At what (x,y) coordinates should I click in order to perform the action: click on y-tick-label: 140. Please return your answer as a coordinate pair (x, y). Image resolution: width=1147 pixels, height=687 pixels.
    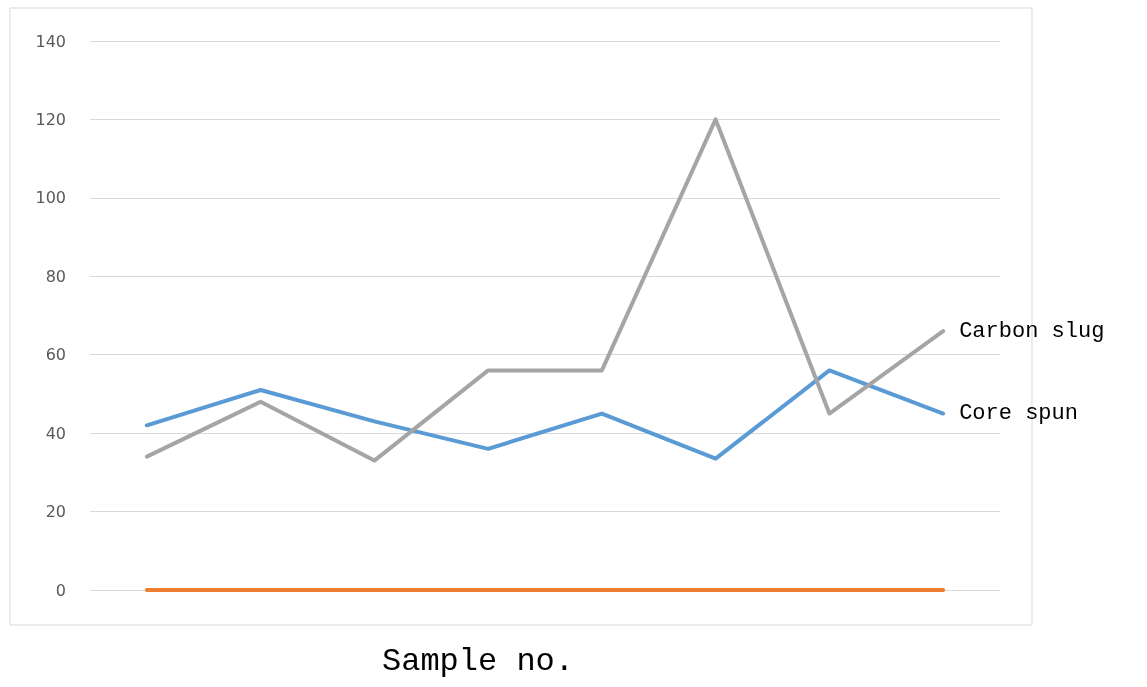
    Looking at the image, I should click on (50, 41).